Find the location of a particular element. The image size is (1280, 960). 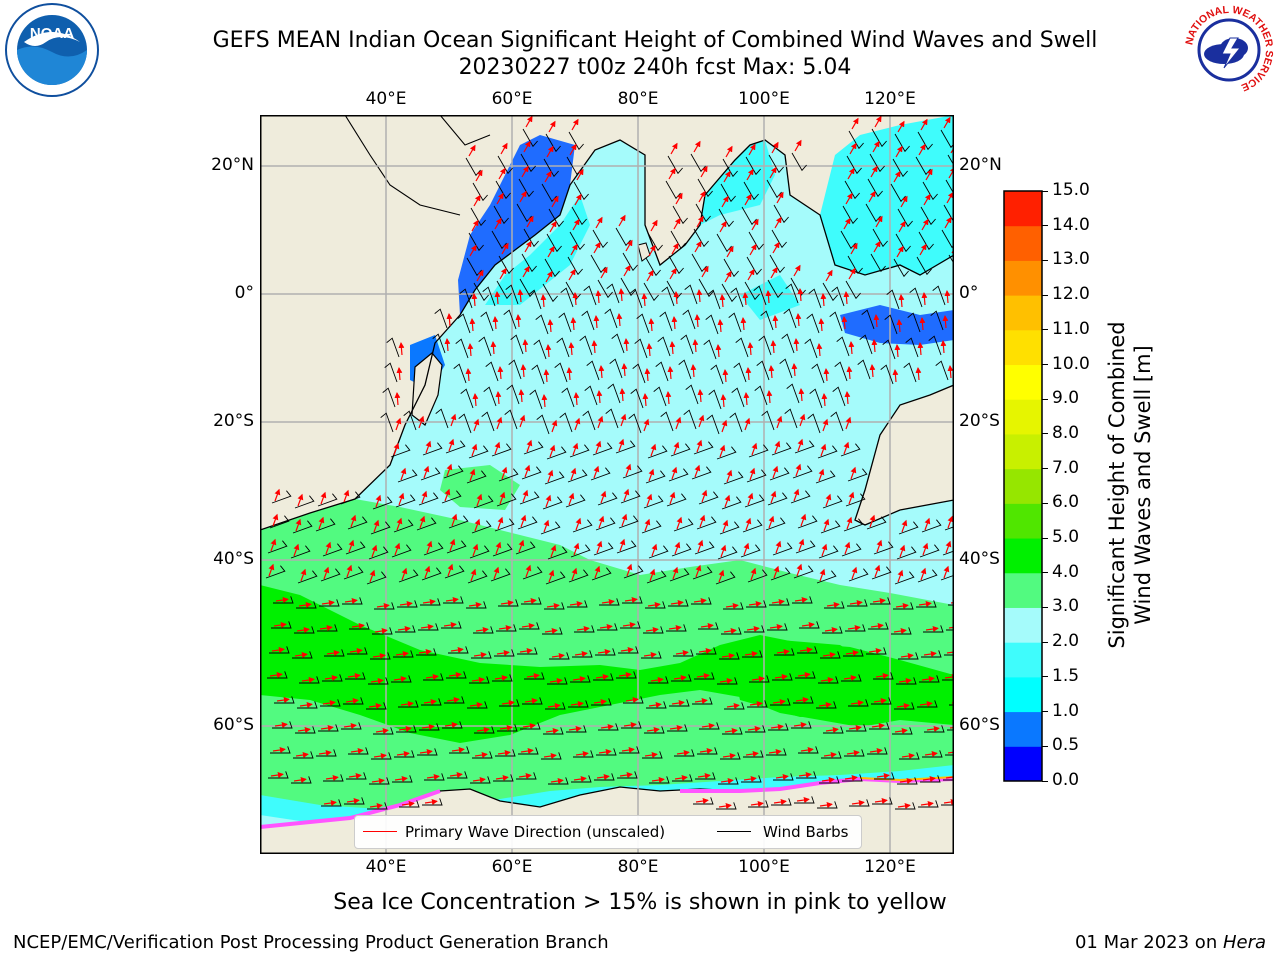

lat-label-right: 0° is located at coordinates (969, 293).